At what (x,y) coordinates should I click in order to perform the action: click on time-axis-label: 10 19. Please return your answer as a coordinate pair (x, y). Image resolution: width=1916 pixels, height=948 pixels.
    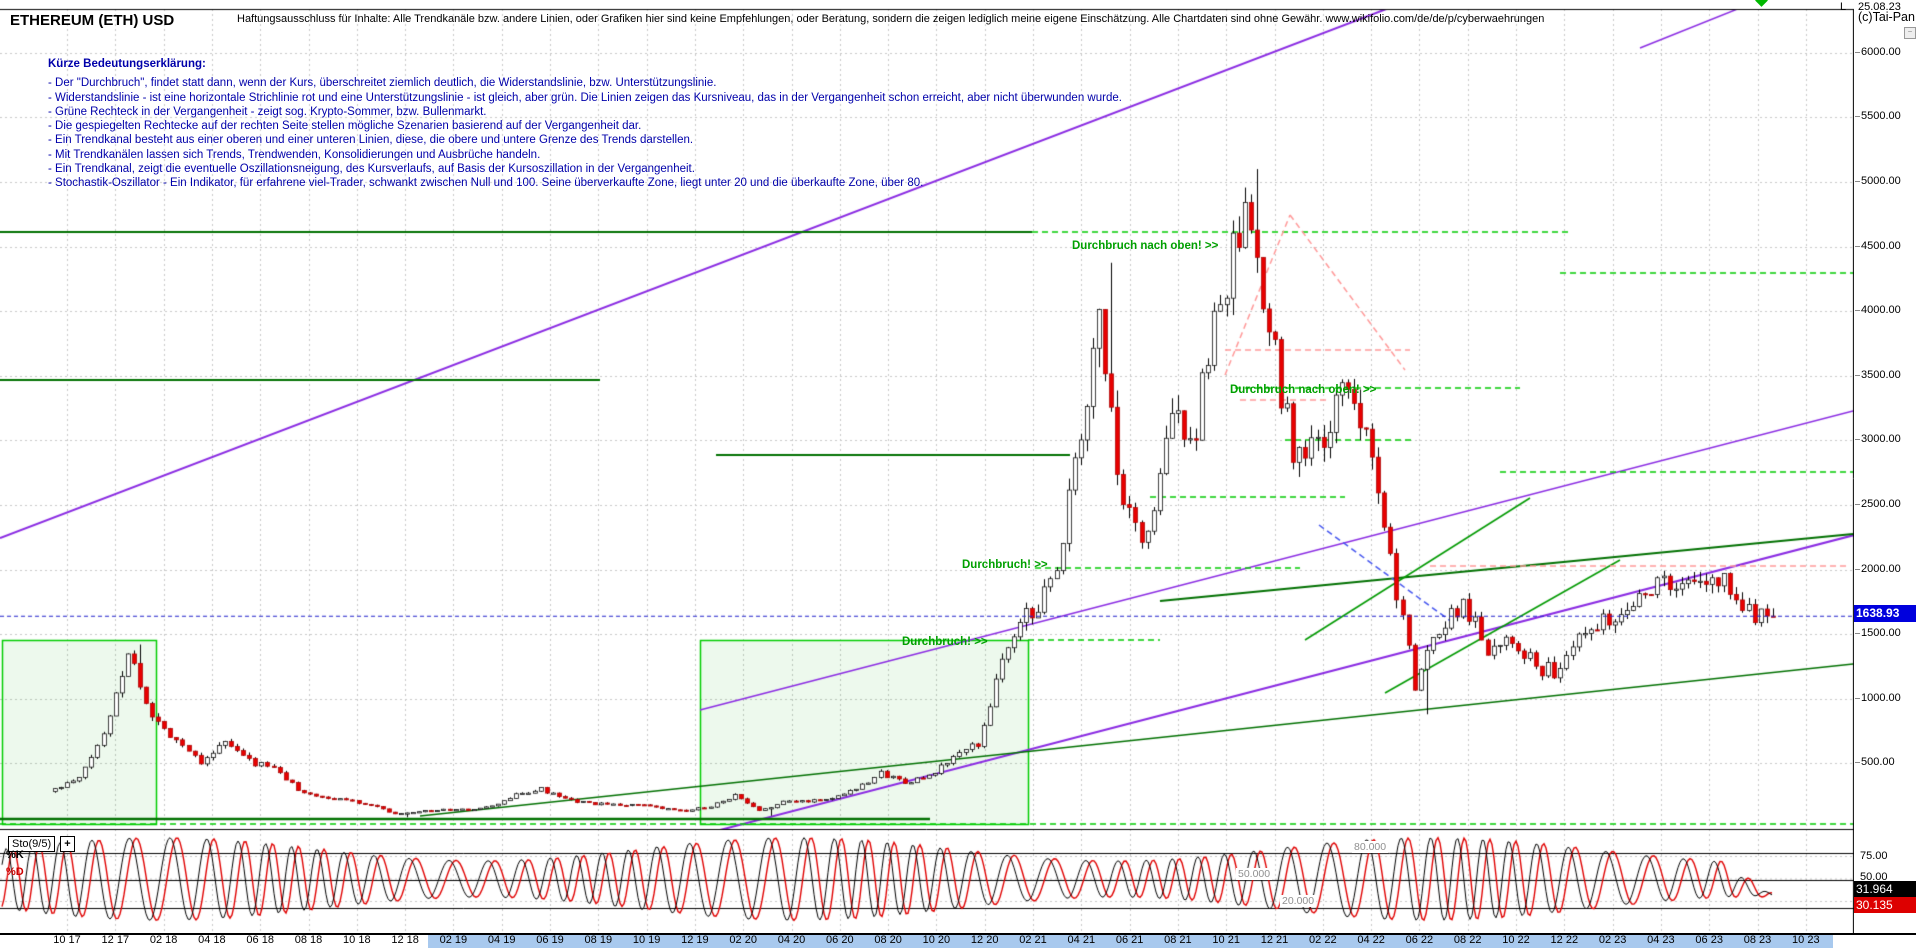
    Looking at the image, I should click on (646, 940).